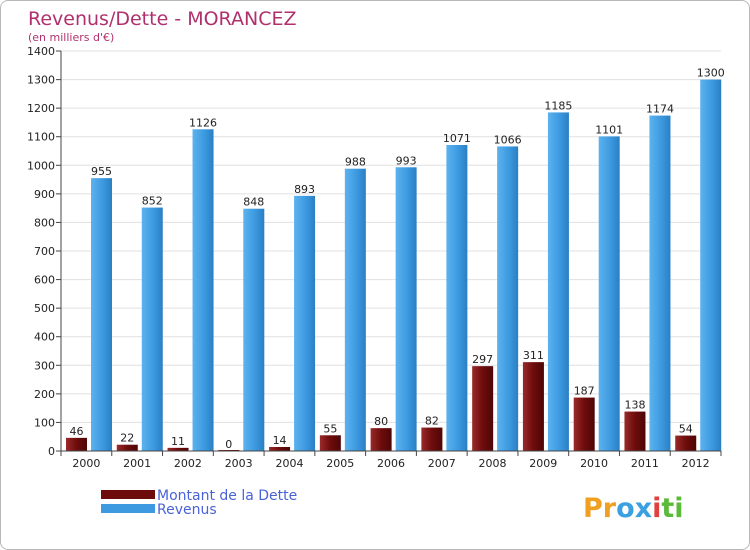 The image size is (750, 550). What do you see at coordinates (381, 421) in the screenshot?
I see `data-label-debt: 80` at bounding box center [381, 421].